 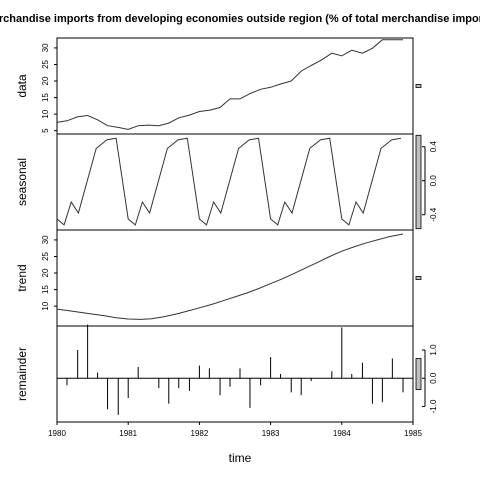 I want to click on scale-bar-seasonal, so click(x=418, y=181).